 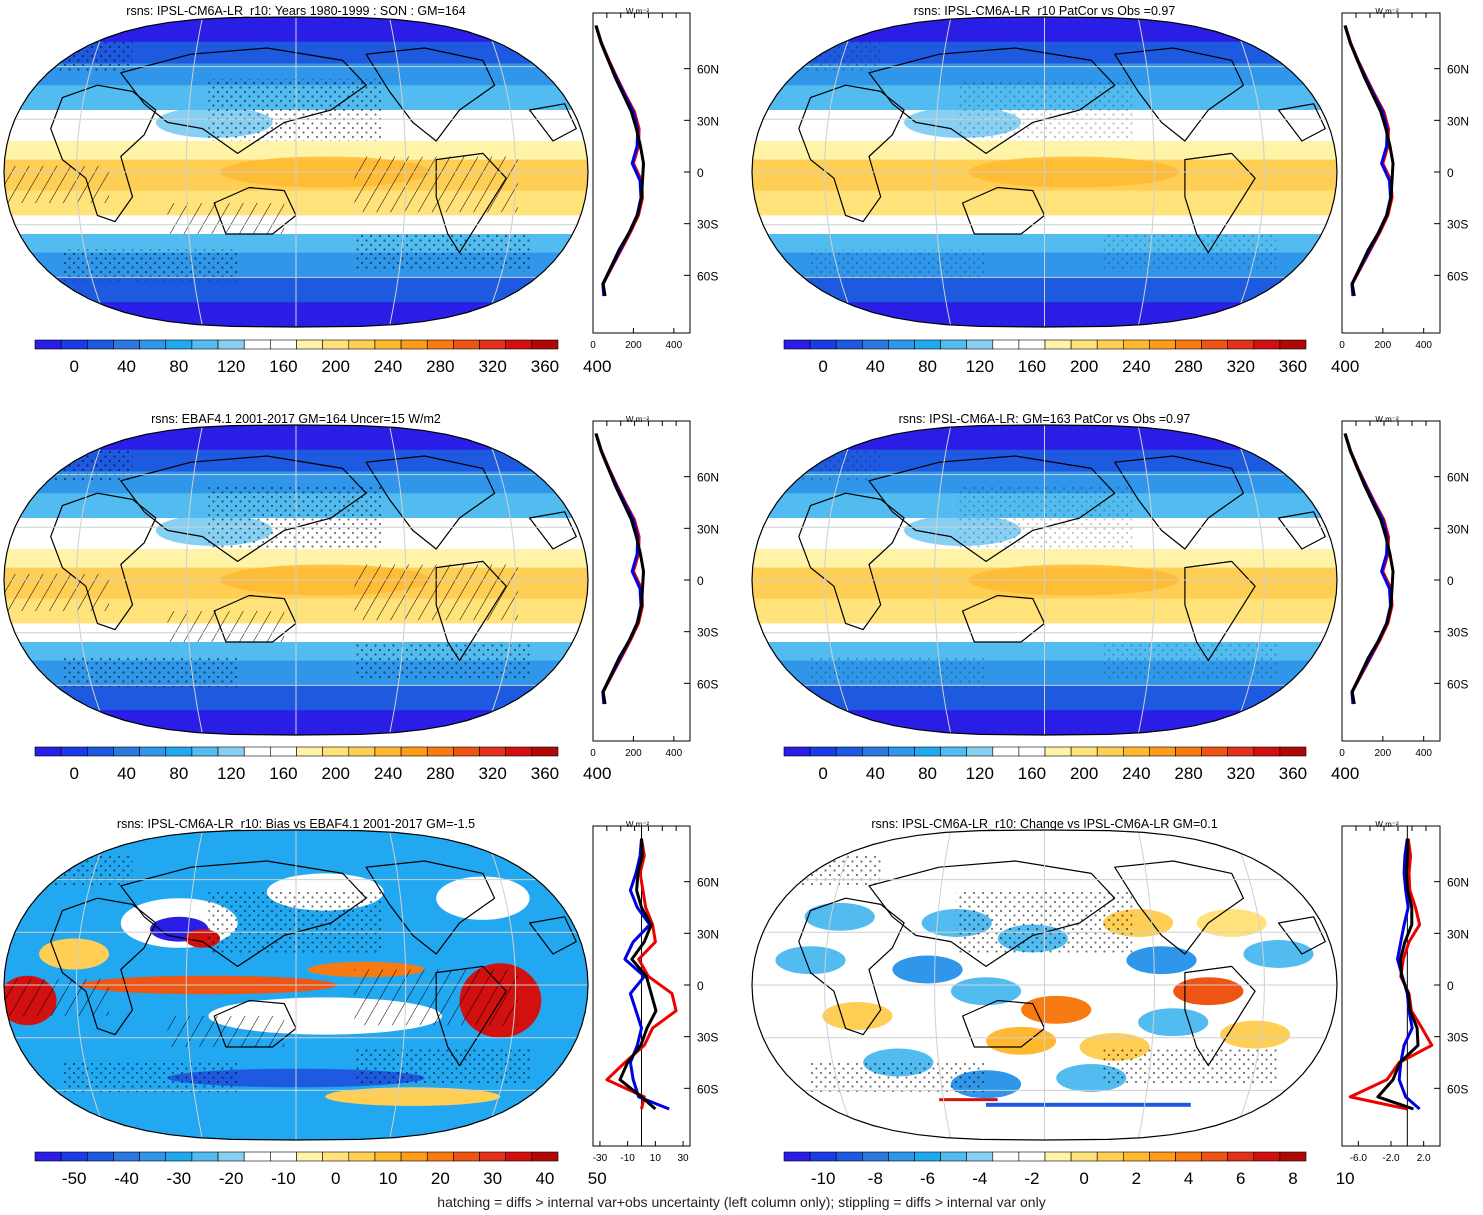 I want to click on colorbar-tick-label: -50, so click(x=74, y=1178).